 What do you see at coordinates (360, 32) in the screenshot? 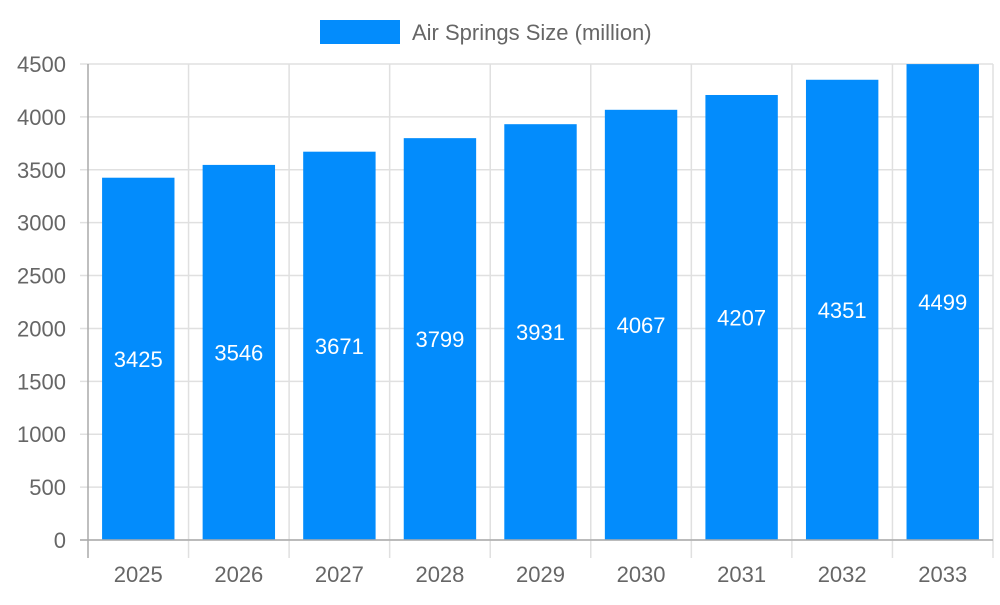
I see `legend-swatch` at bounding box center [360, 32].